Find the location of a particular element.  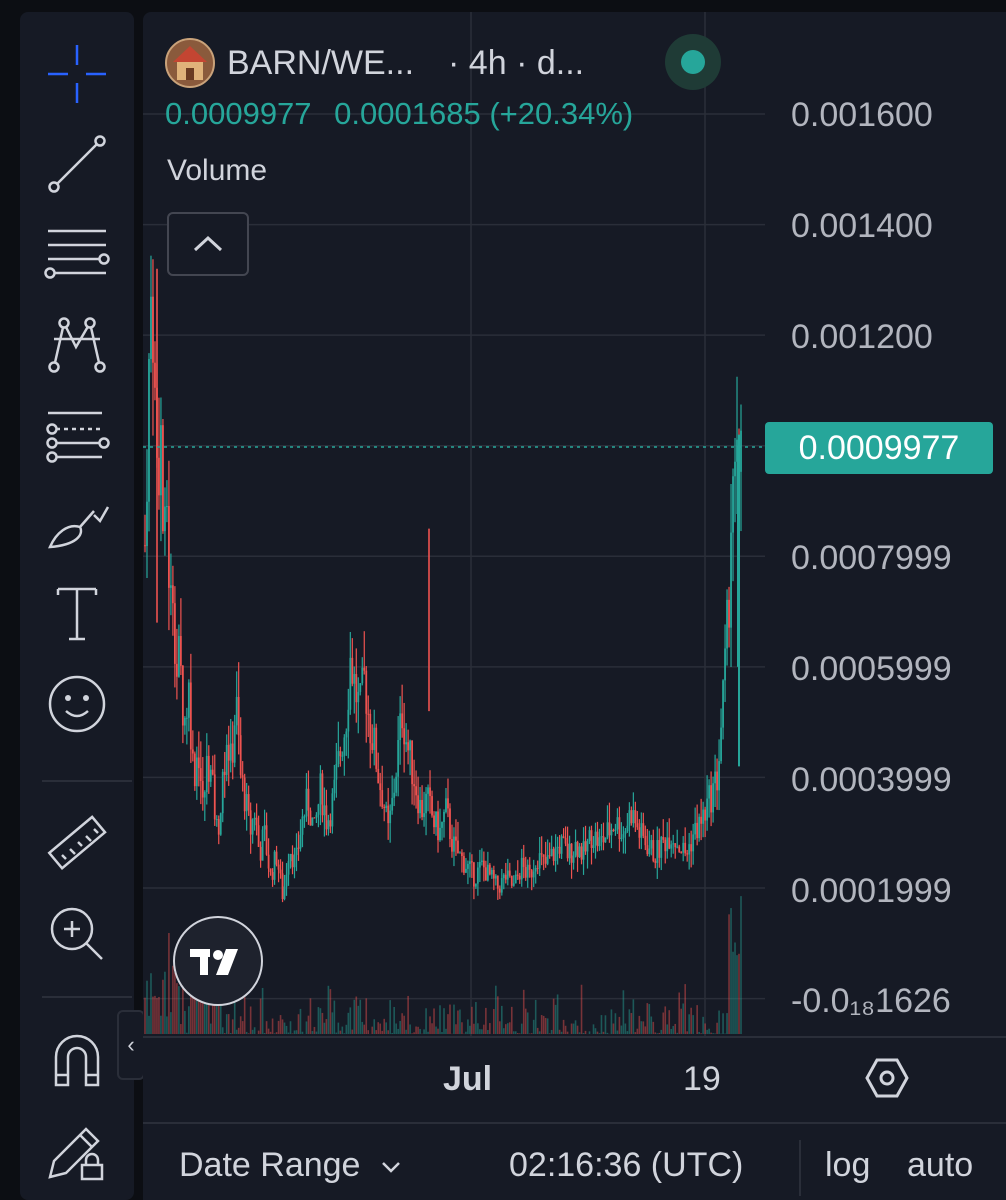

fib-retracement-tool is located at coordinates (77, 254).